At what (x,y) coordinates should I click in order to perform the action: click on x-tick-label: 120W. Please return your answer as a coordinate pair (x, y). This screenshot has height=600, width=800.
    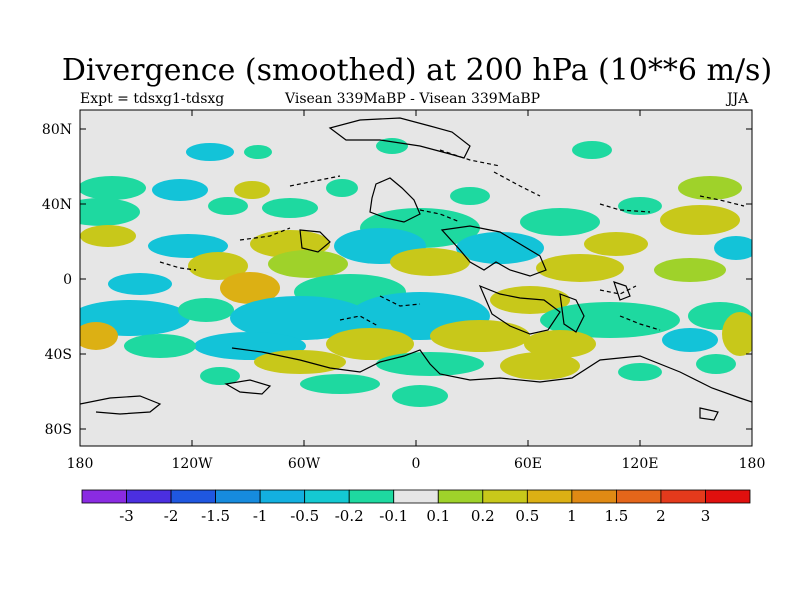
    Looking at the image, I should click on (192, 464).